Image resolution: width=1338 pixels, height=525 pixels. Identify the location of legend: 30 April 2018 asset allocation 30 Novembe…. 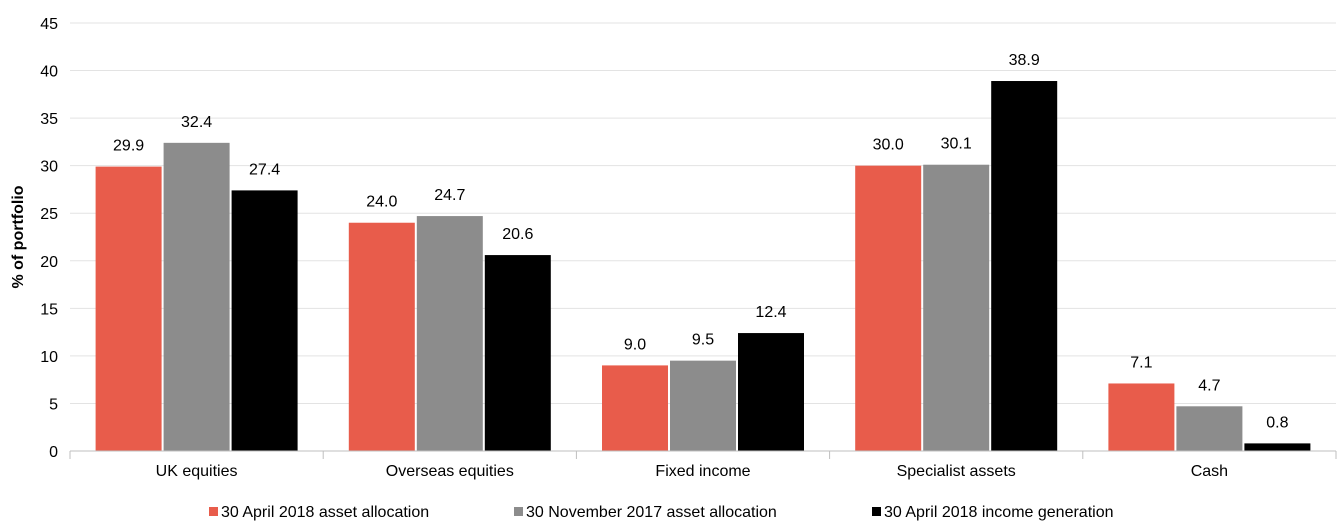
(661, 512).